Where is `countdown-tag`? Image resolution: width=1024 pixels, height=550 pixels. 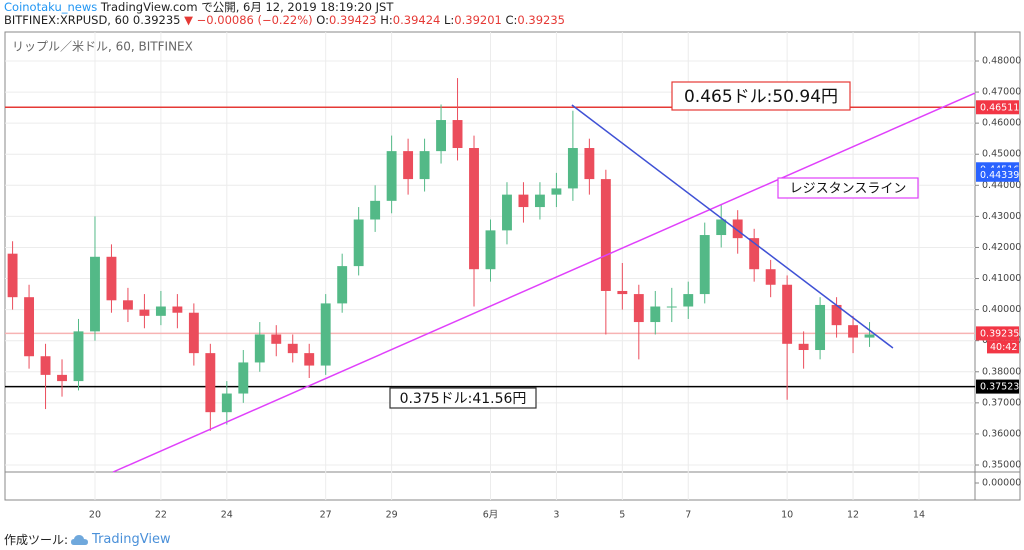
countdown-tag is located at coordinates (1003, 347).